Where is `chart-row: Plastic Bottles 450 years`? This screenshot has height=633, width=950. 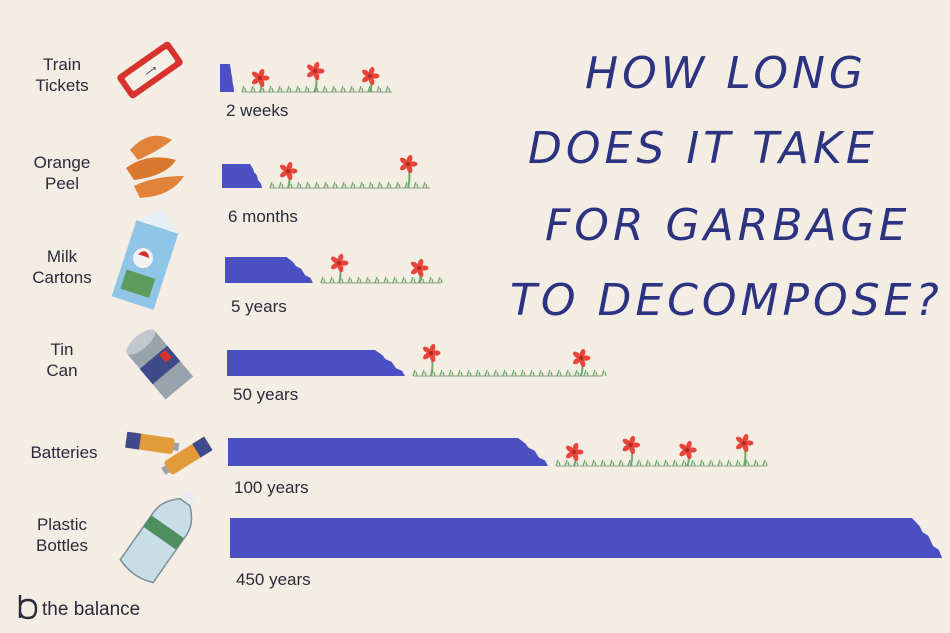
chart-row: Plastic Bottles 450 years is located at coordinates (489, 552).